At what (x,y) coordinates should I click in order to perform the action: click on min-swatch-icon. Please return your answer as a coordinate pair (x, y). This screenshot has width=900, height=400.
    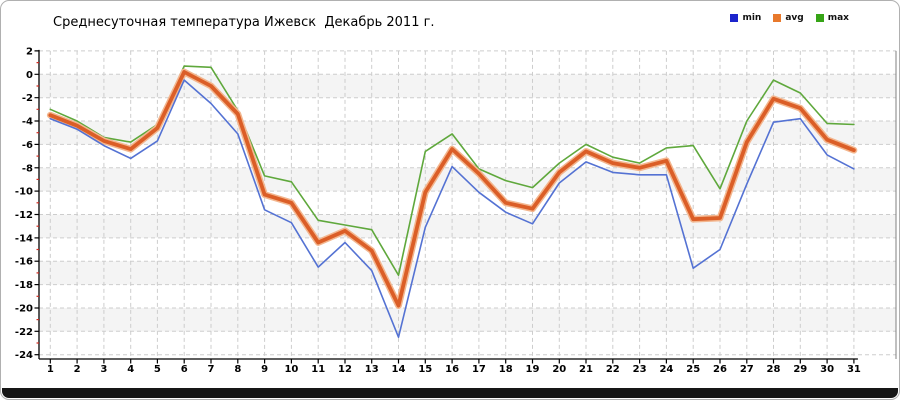
    Looking at the image, I should click on (734, 18).